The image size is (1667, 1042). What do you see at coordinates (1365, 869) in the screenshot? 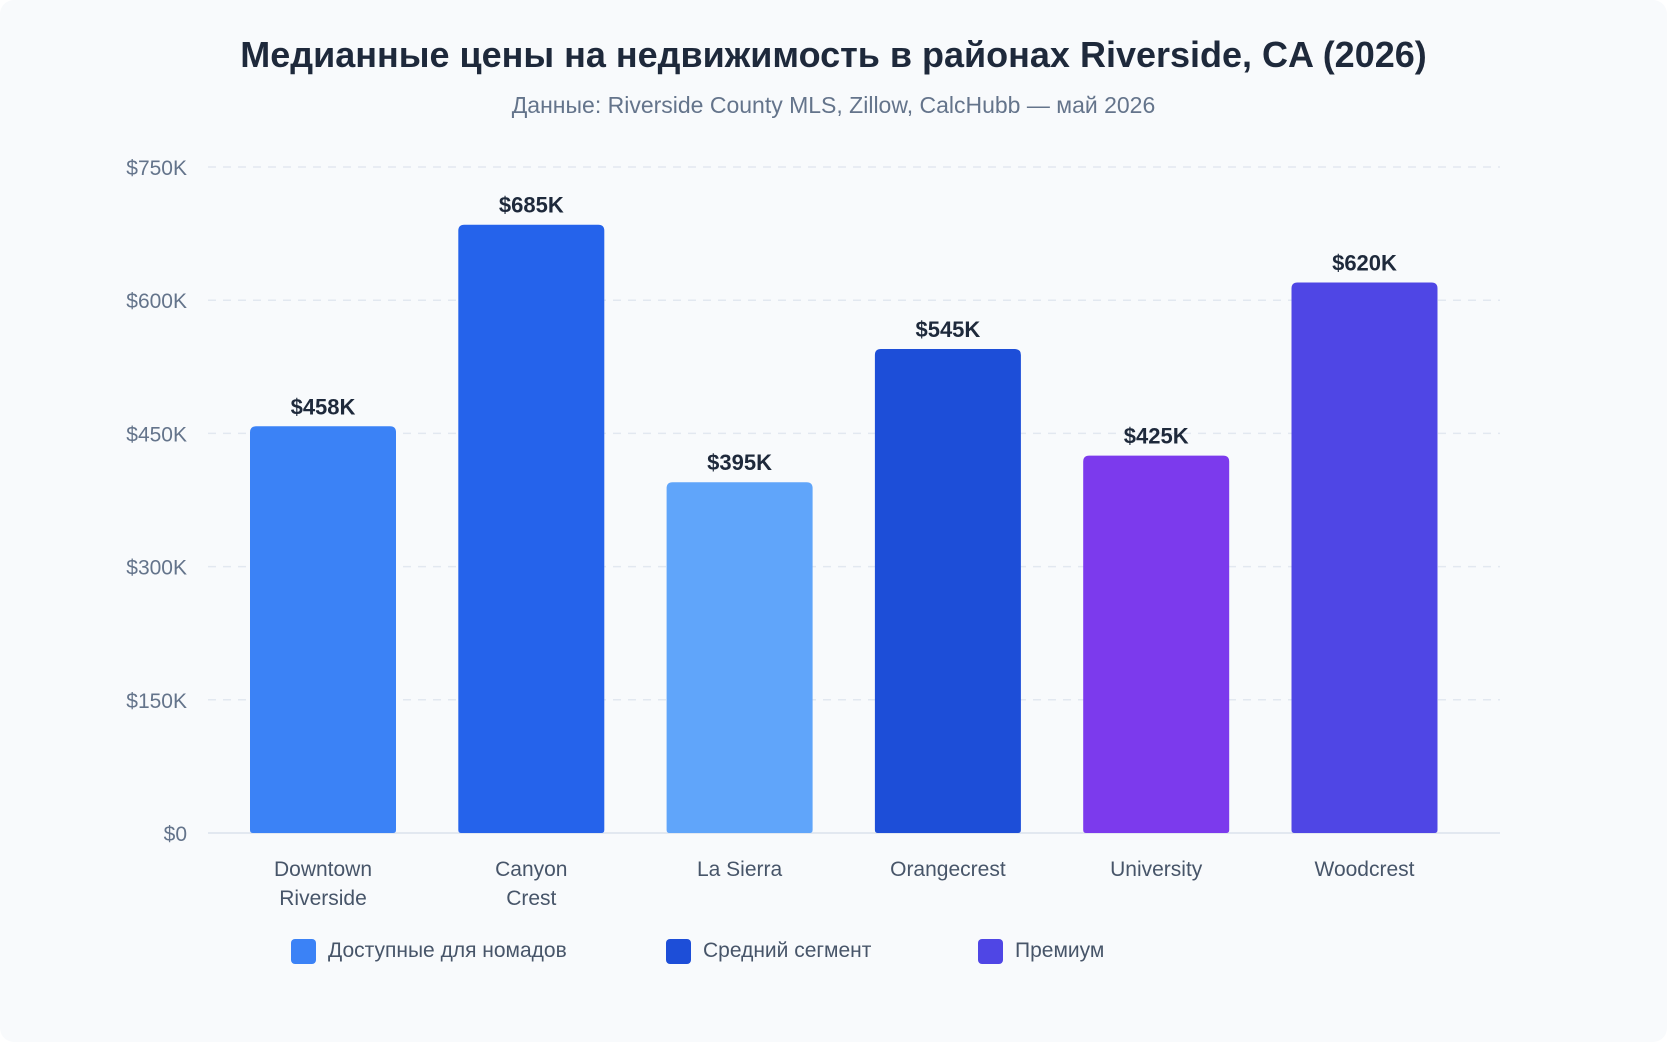
I see `x-tick-label: Woodcrest` at bounding box center [1365, 869].